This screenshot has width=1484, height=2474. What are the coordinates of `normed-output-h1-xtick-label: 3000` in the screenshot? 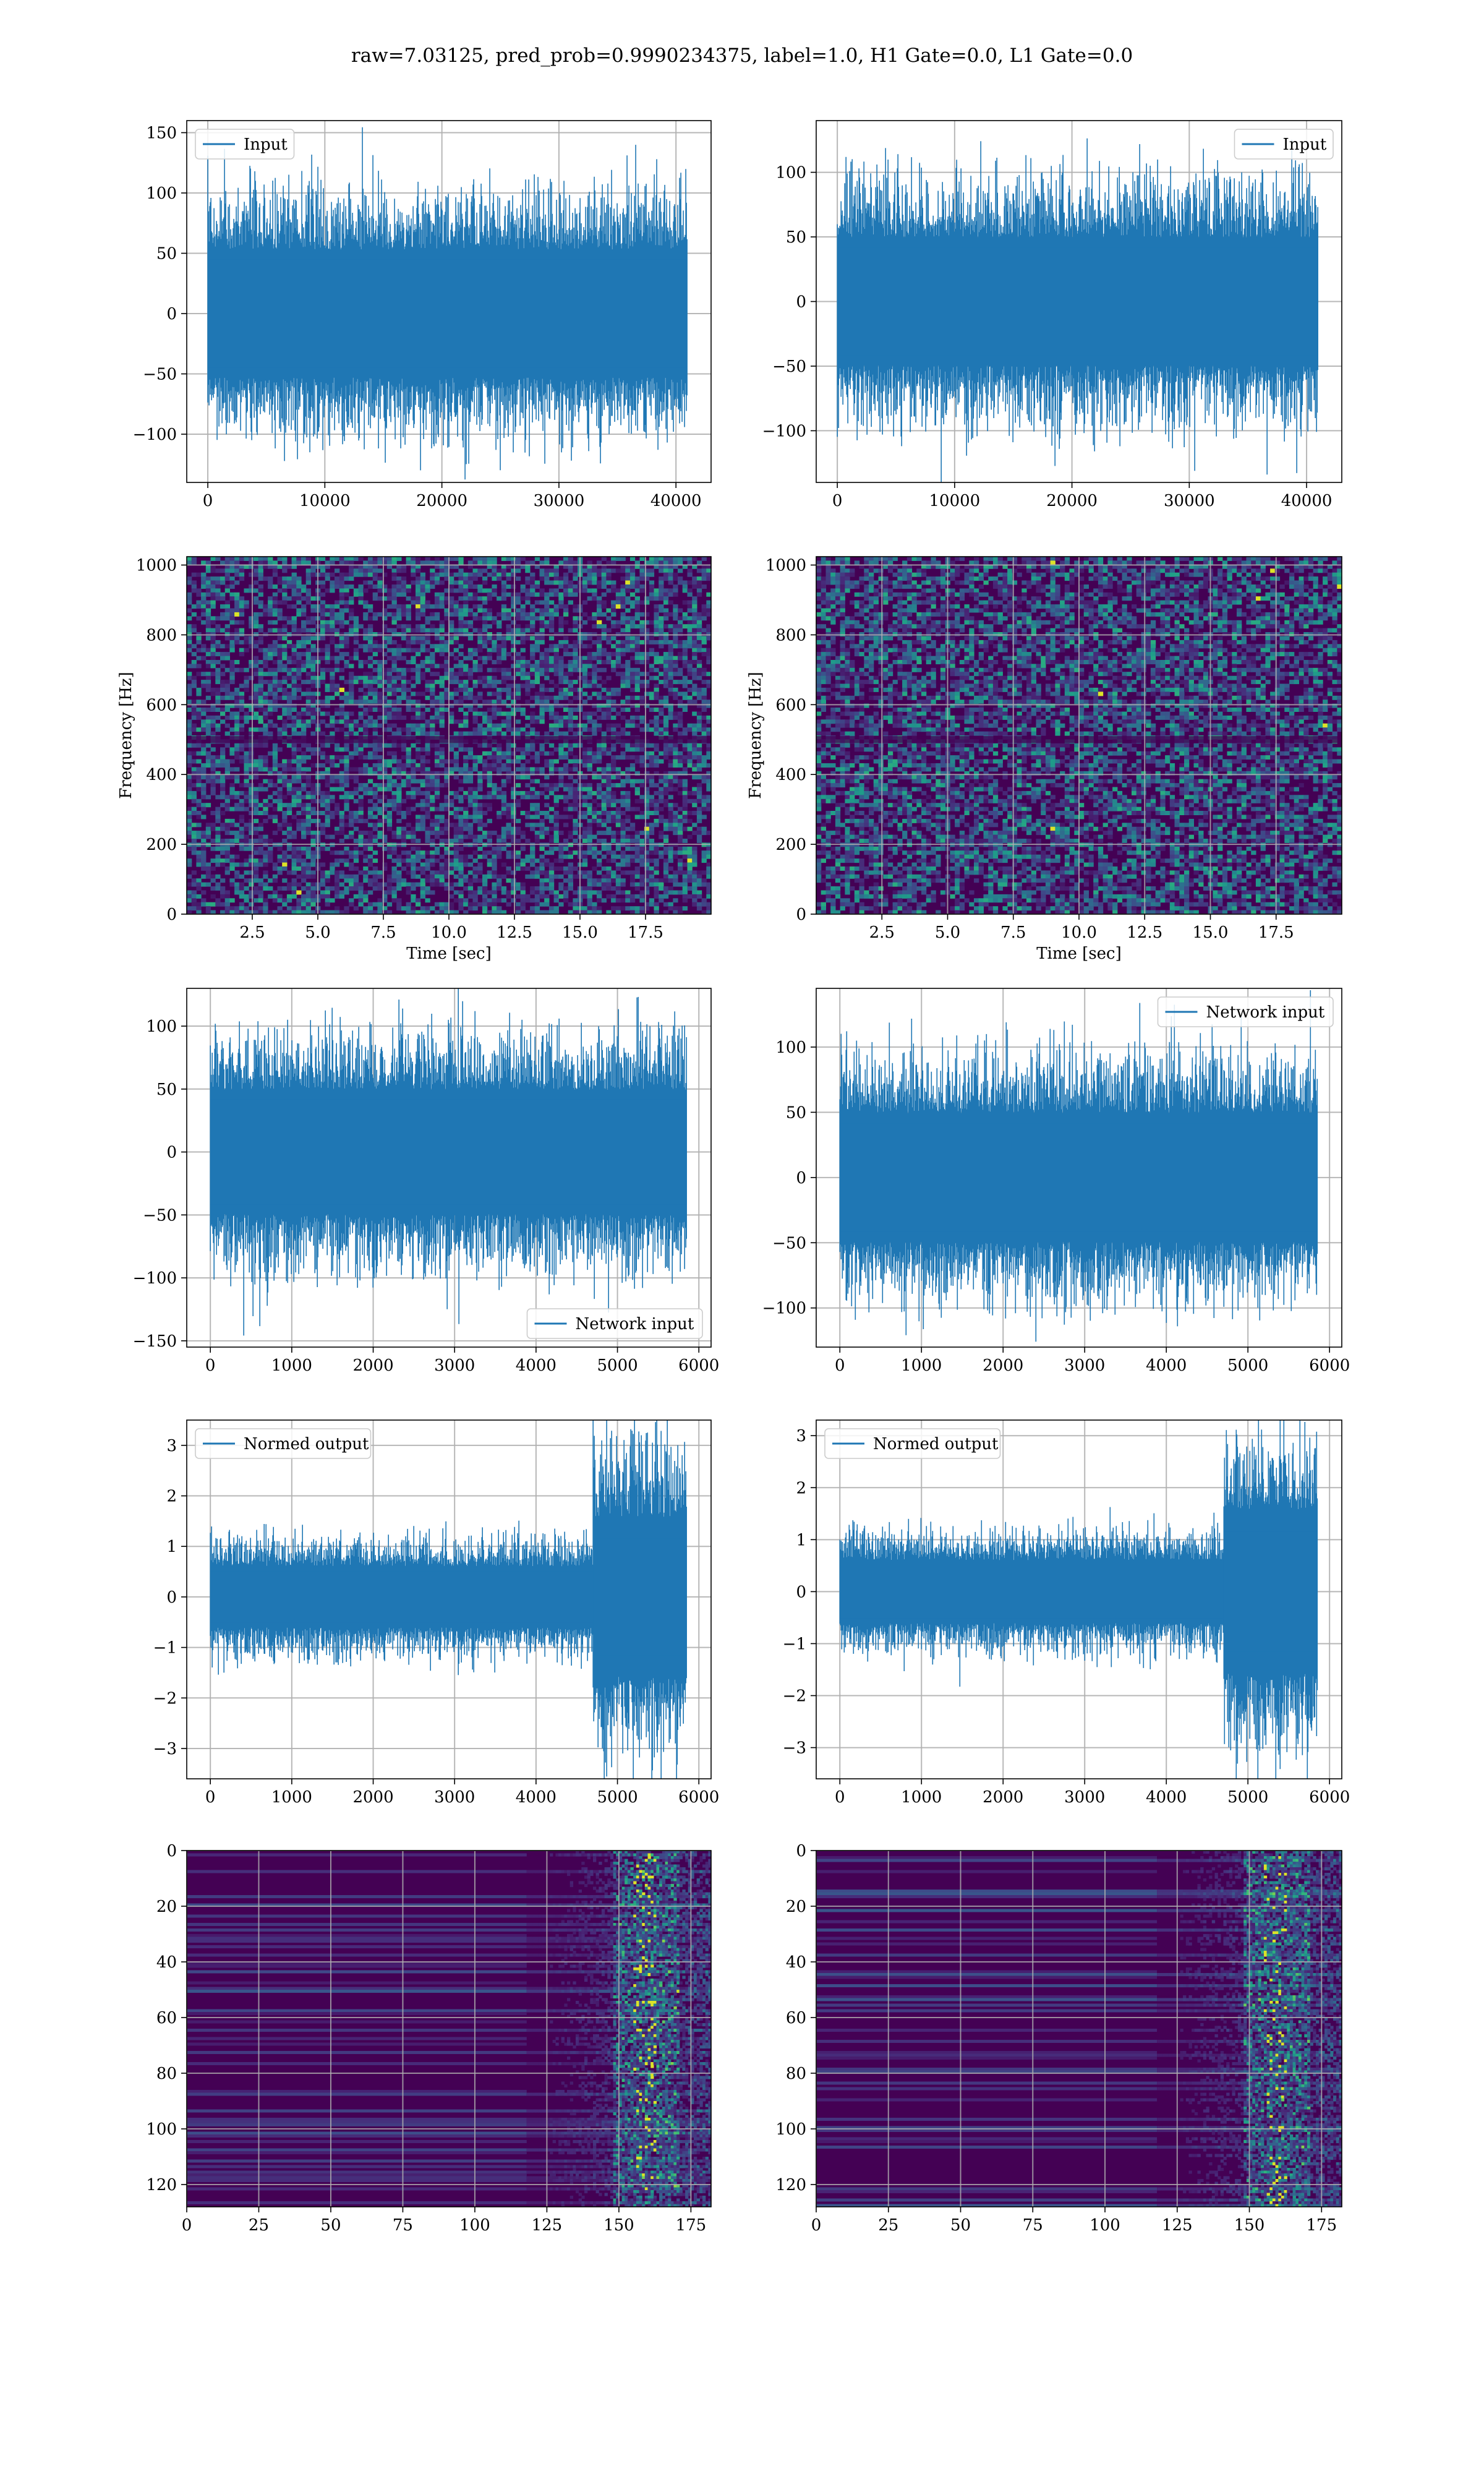 It's located at (454, 1798).